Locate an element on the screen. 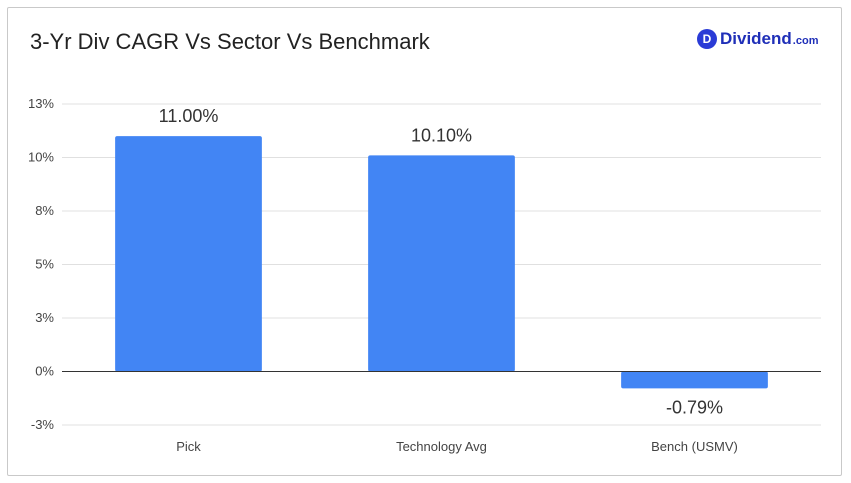 This screenshot has height=483, width=851. y-axis-ticks: -3% 0% 3% 5% 8% 10% 13% is located at coordinates (41, 264).